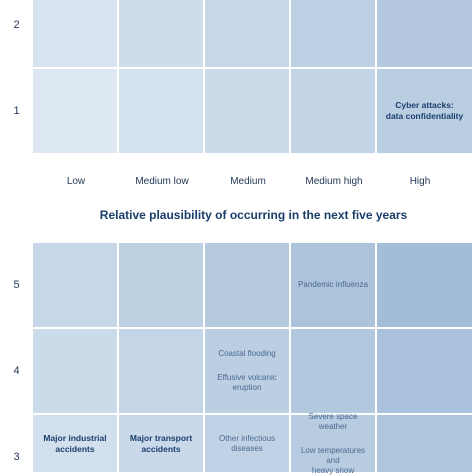 Image resolution: width=474 pixels, height=476 pixels. What do you see at coordinates (247, 353) in the screenshot?
I see `risk-label: Coastal flooding` at bounding box center [247, 353].